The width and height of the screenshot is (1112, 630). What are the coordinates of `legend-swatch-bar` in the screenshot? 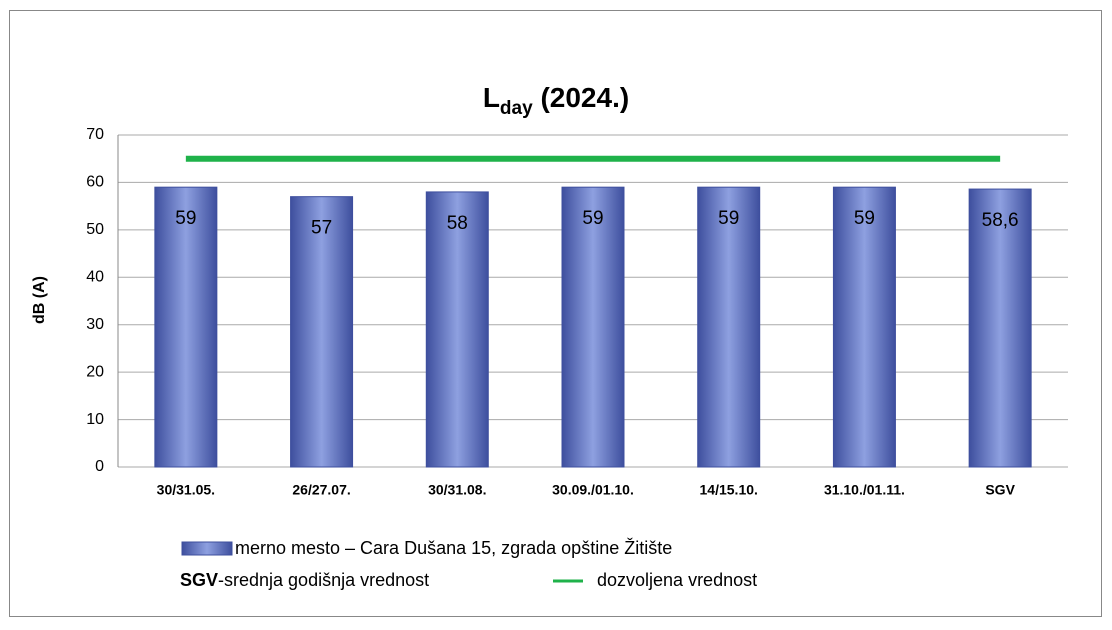 It's located at (207, 548).